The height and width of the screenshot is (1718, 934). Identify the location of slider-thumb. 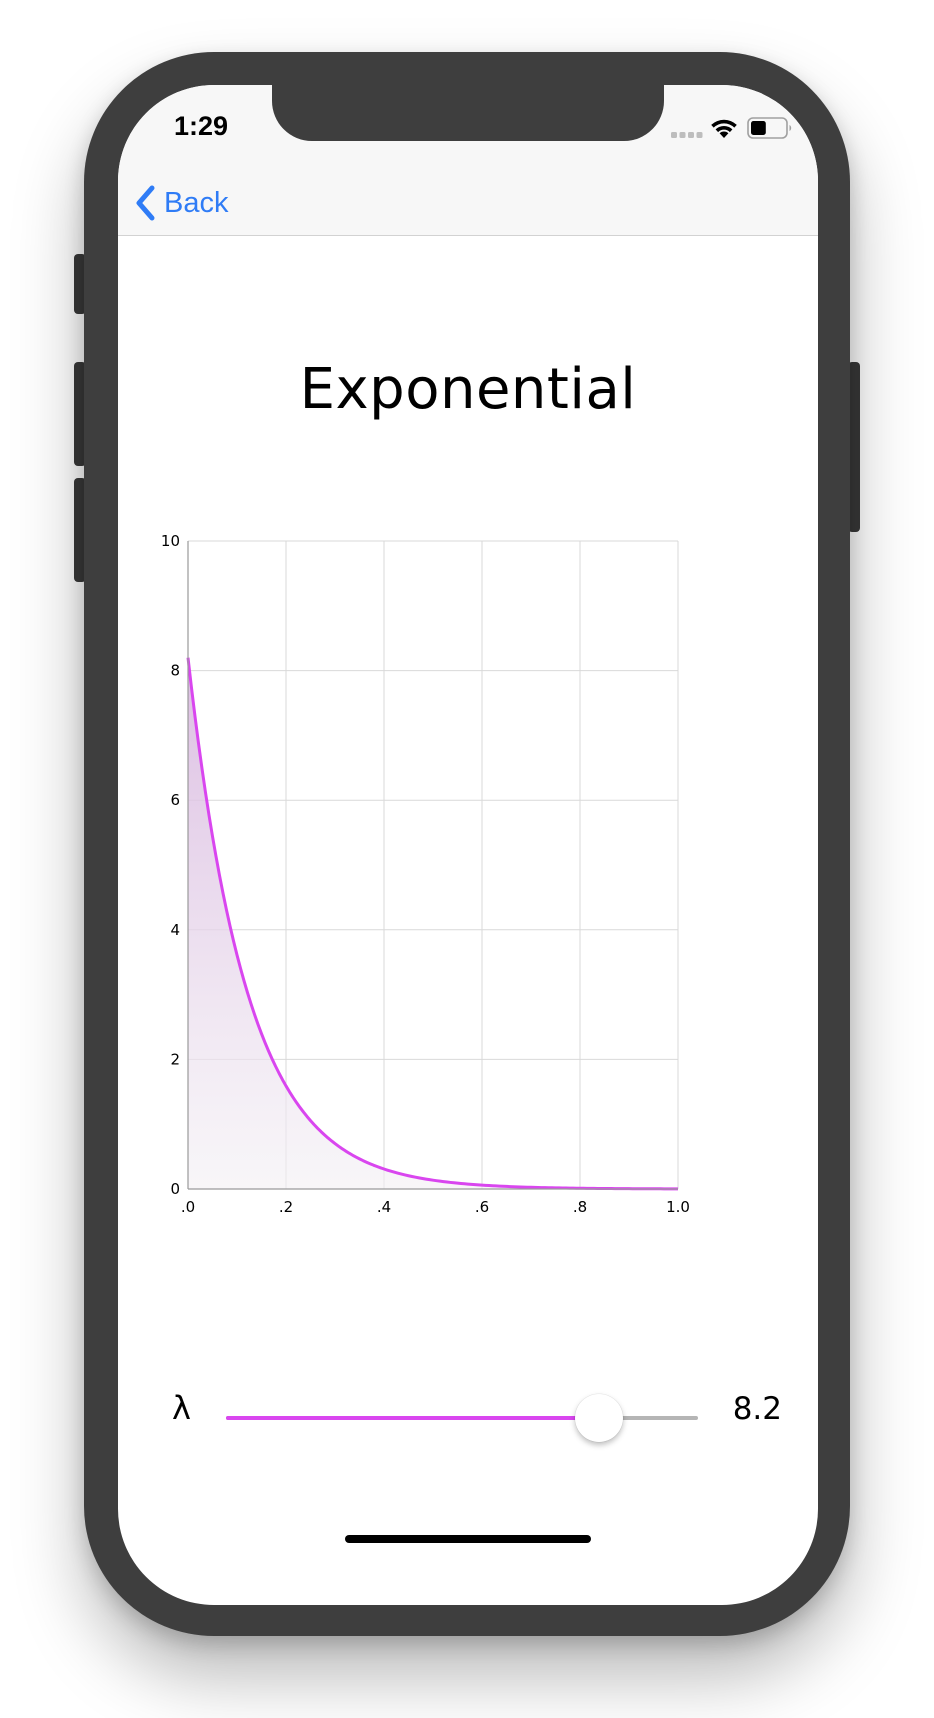
(599, 1418).